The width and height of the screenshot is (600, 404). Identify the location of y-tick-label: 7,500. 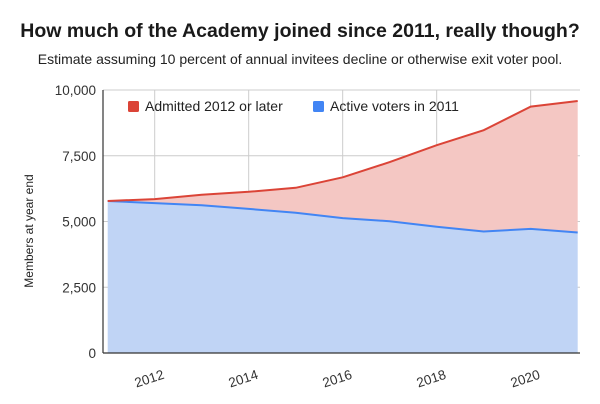
(79, 156).